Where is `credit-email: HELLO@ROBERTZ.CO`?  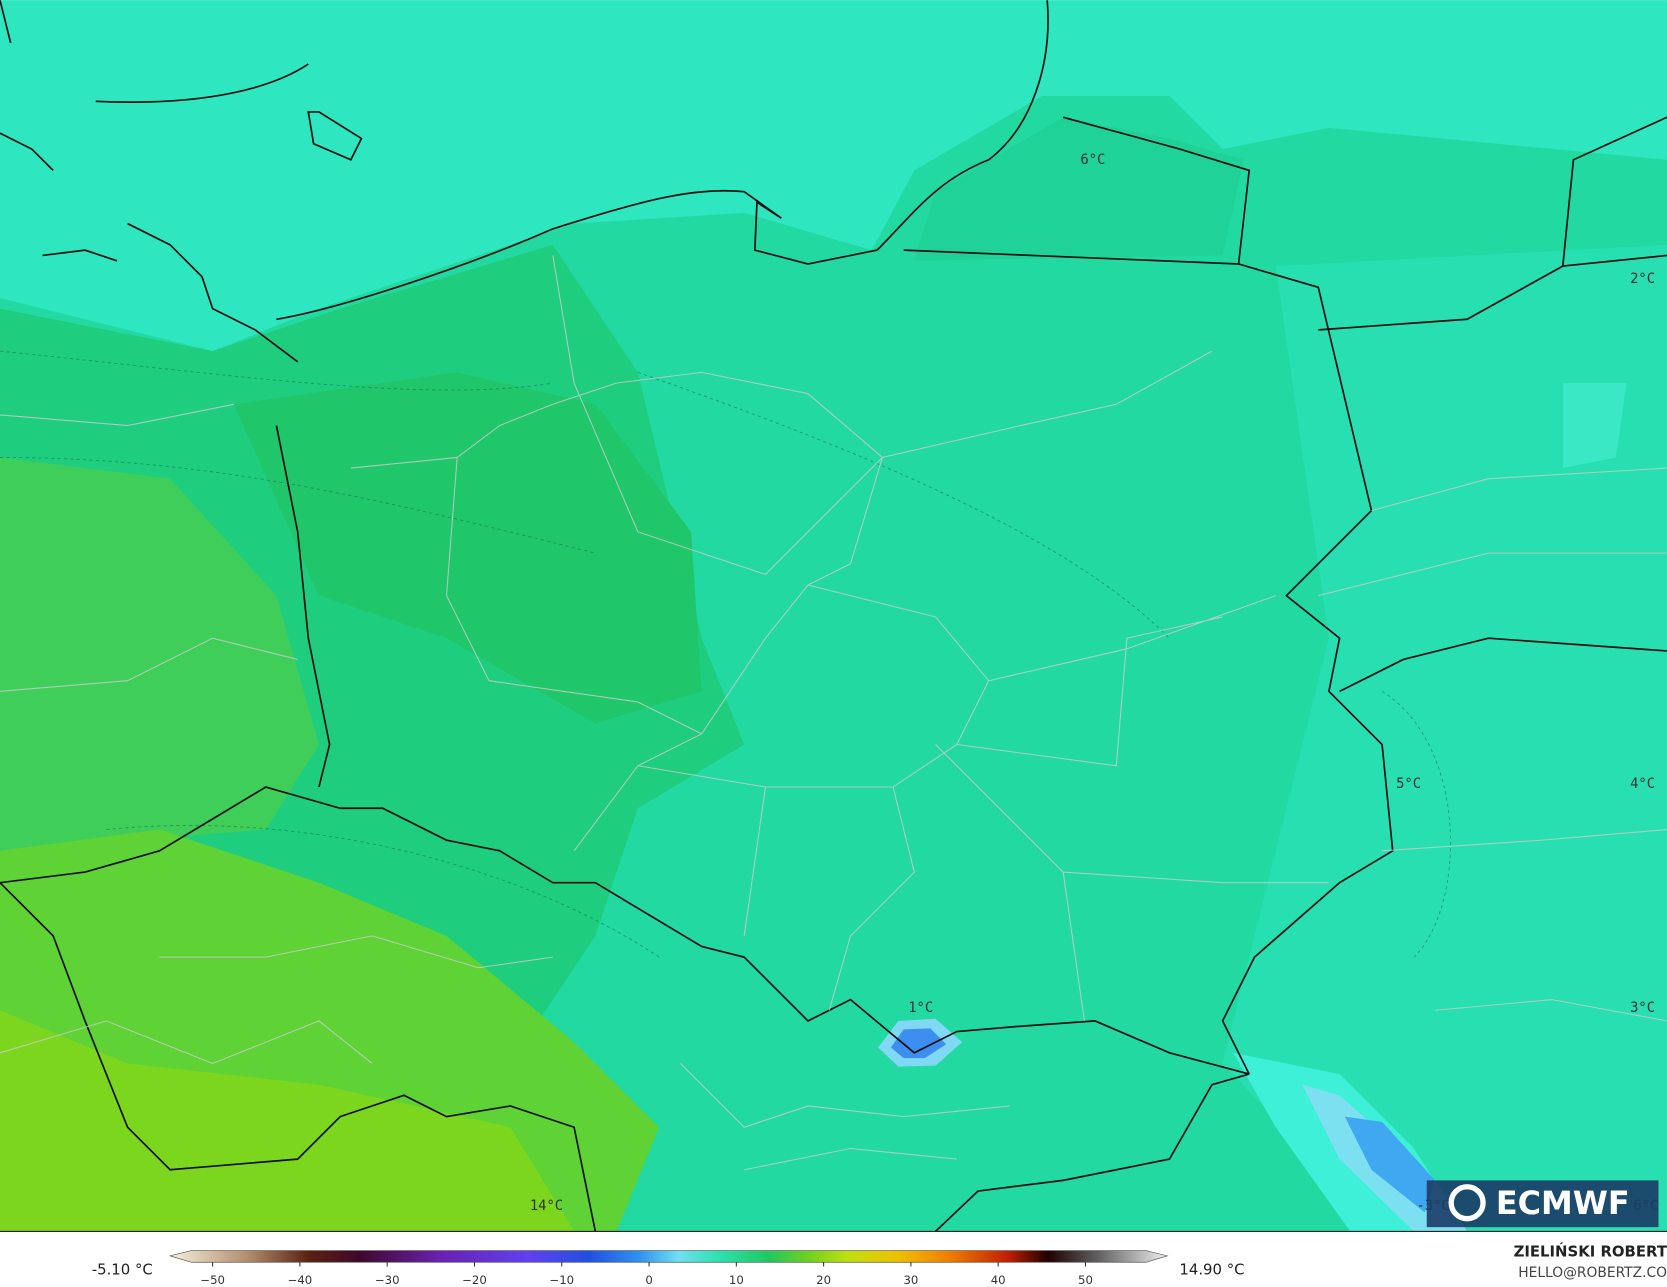
credit-email: HELLO@ROBERTZ.CO is located at coordinates (1592, 1273).